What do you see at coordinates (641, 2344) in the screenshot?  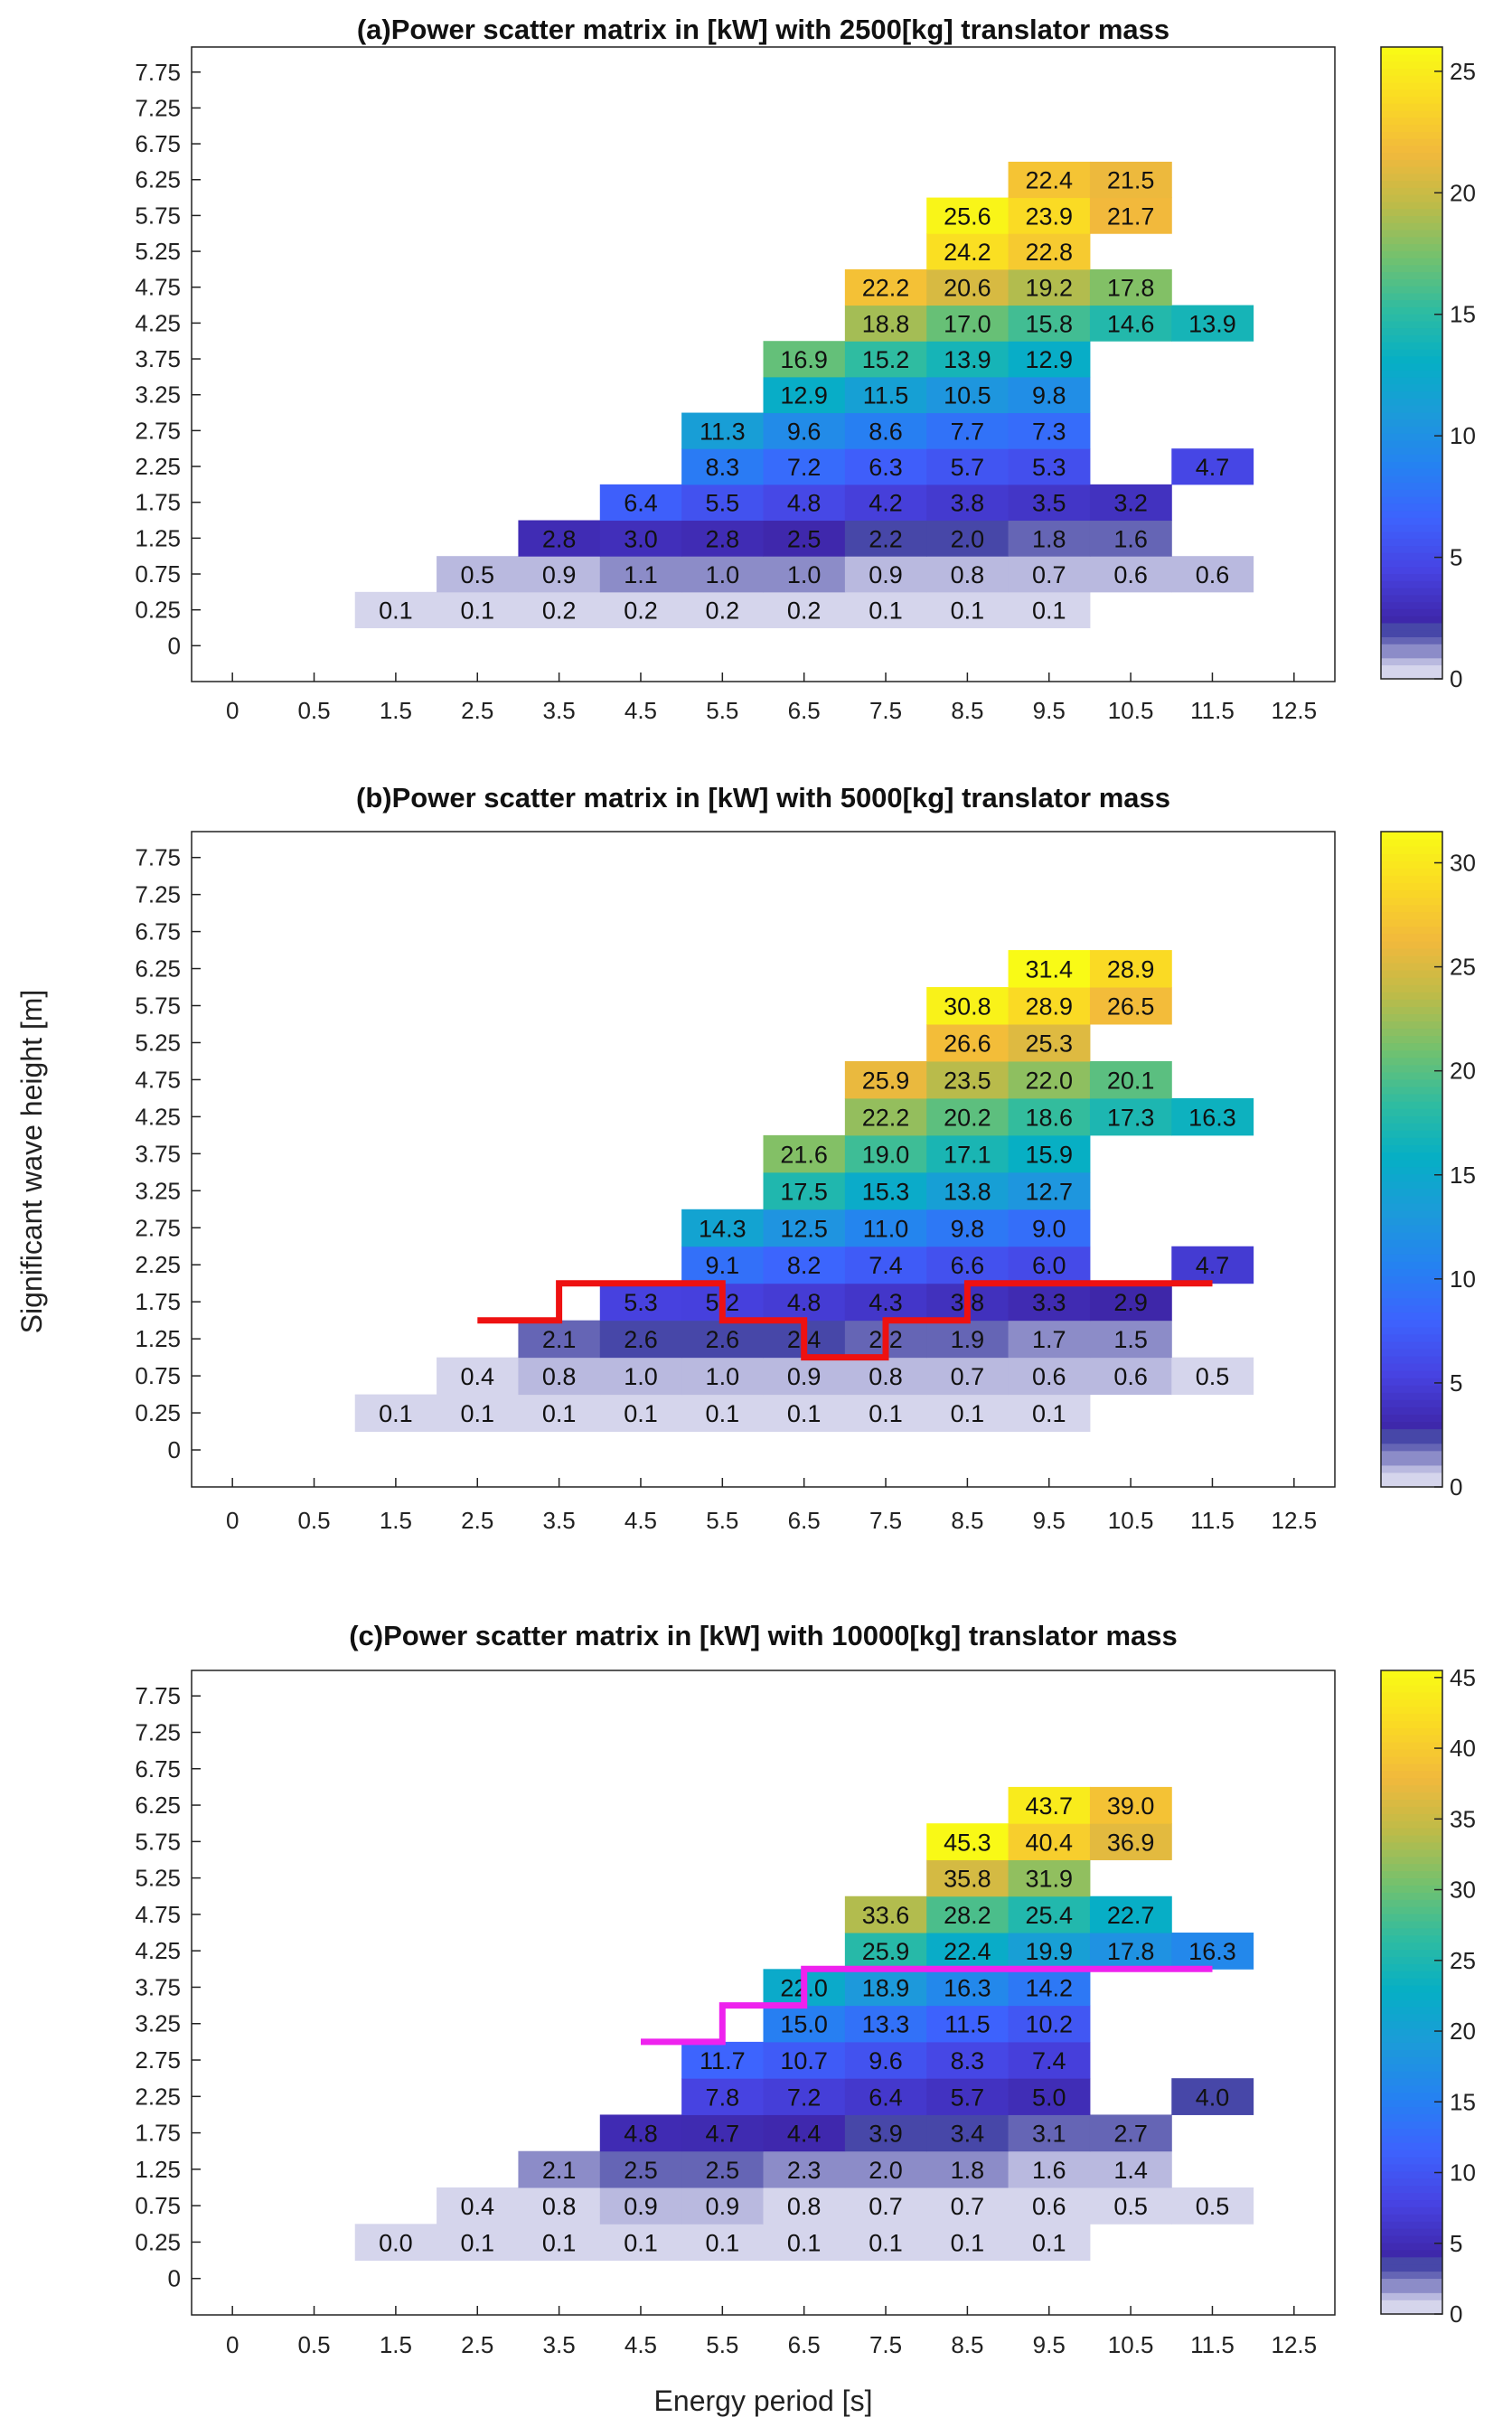 I see `x-tick-label: 4.5` at bounding box center [641, 2344].